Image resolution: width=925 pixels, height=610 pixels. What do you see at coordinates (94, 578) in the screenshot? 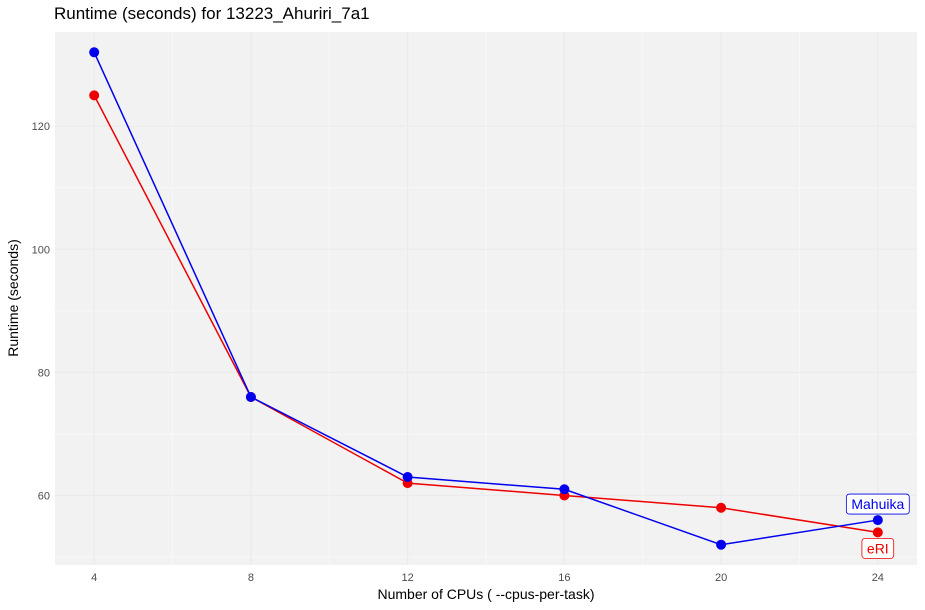
I see `x-tick-label: 4` at bounding box center [94, 578].